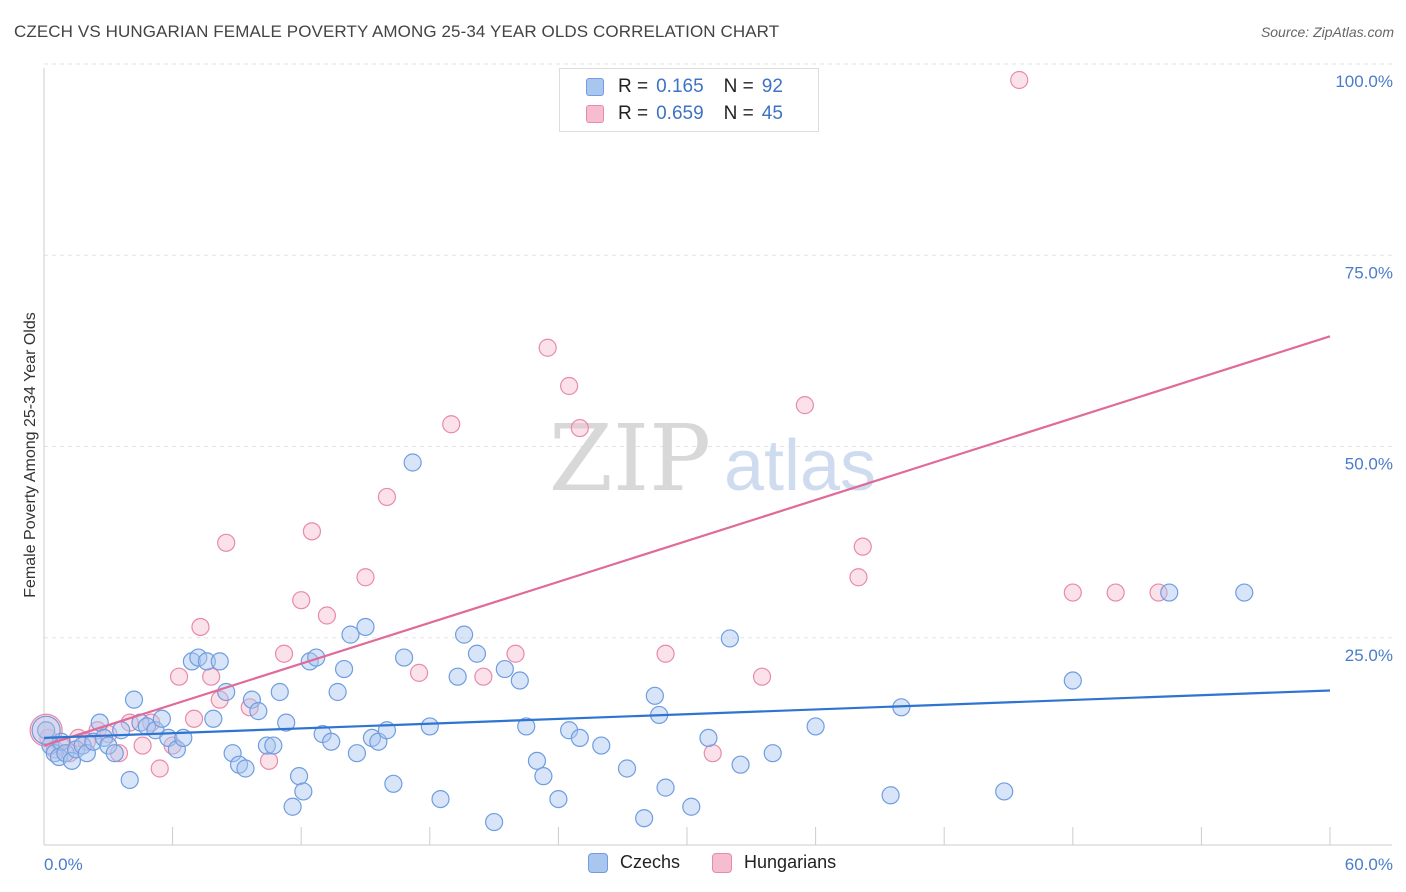  Describe the element at coordinates (680, 113) in the screenshot. I see `r-value: 0.659` at that location.